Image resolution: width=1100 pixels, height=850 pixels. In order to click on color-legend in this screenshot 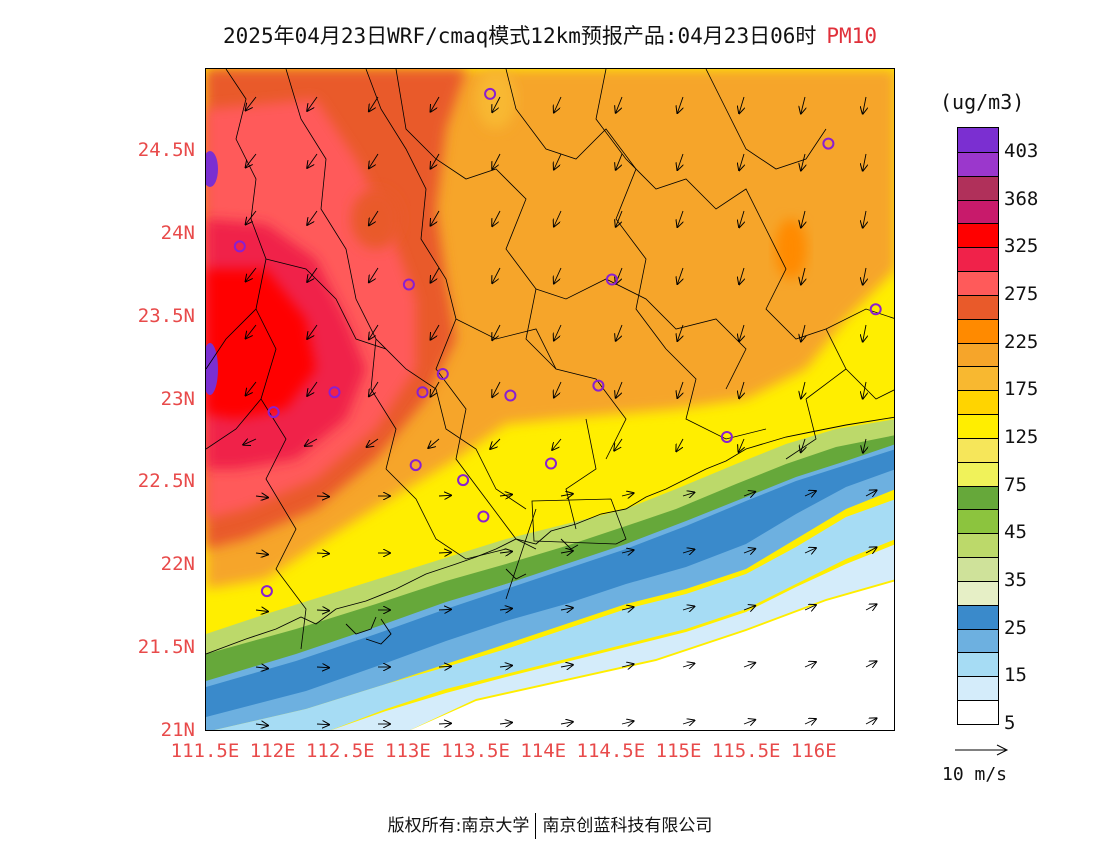, I will do `click(978, 426)`.